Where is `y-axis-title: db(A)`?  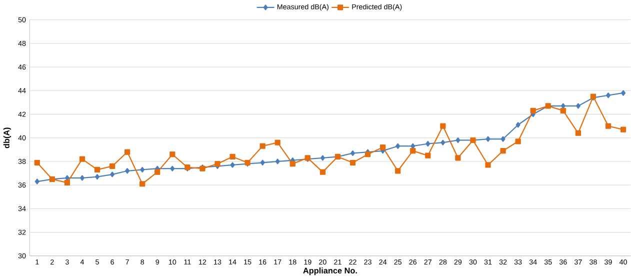
y-axis-title: db(A) is located at coordinates (7, 138).